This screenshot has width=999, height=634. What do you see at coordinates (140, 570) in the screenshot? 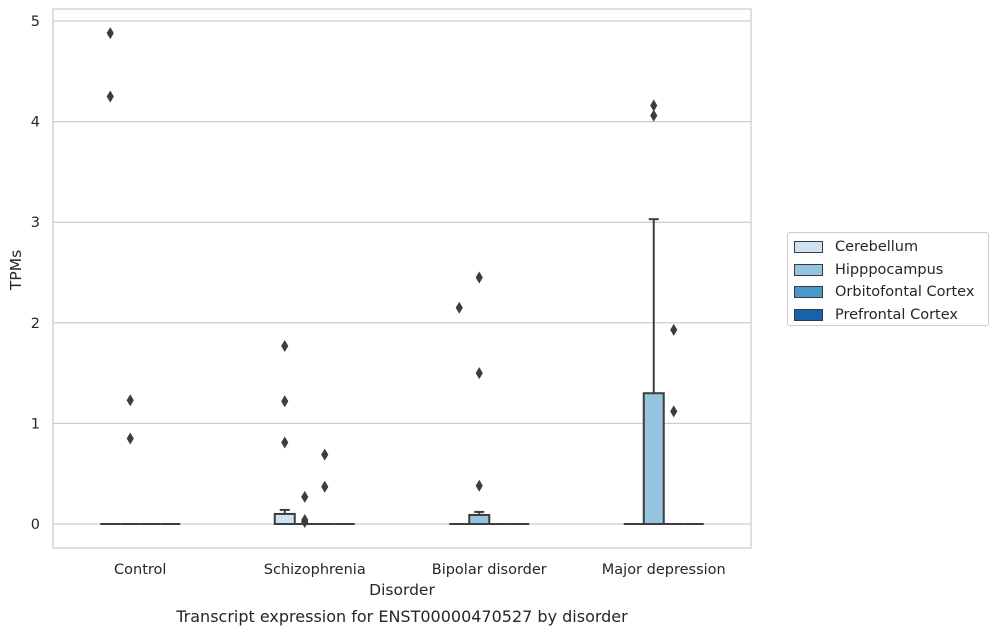
I see `x-tick-label: Control` at bounding box center [140, 570].